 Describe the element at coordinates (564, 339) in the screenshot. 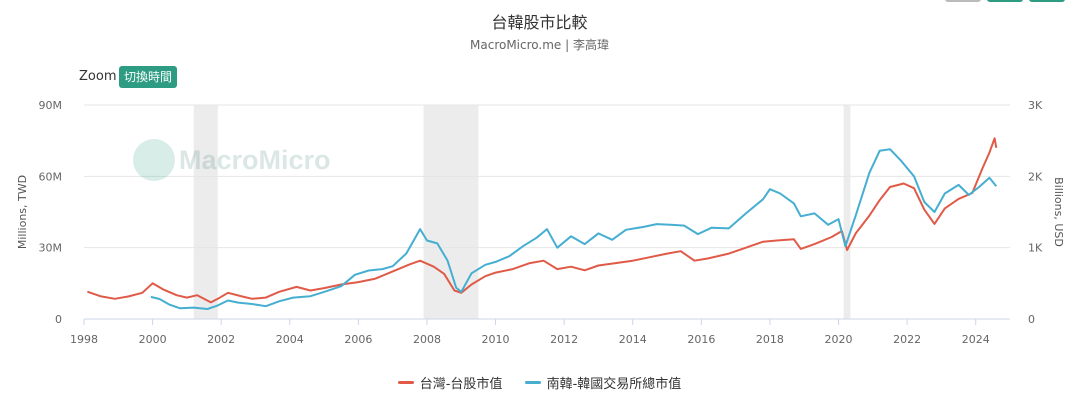

I see `x-tick-label: 2012` at that location.